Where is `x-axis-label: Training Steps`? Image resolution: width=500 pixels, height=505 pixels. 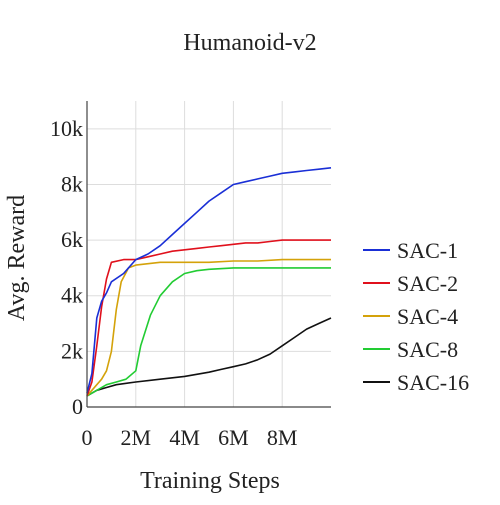
x-axis-label: Training Steps is located at coordinates (210, 481).